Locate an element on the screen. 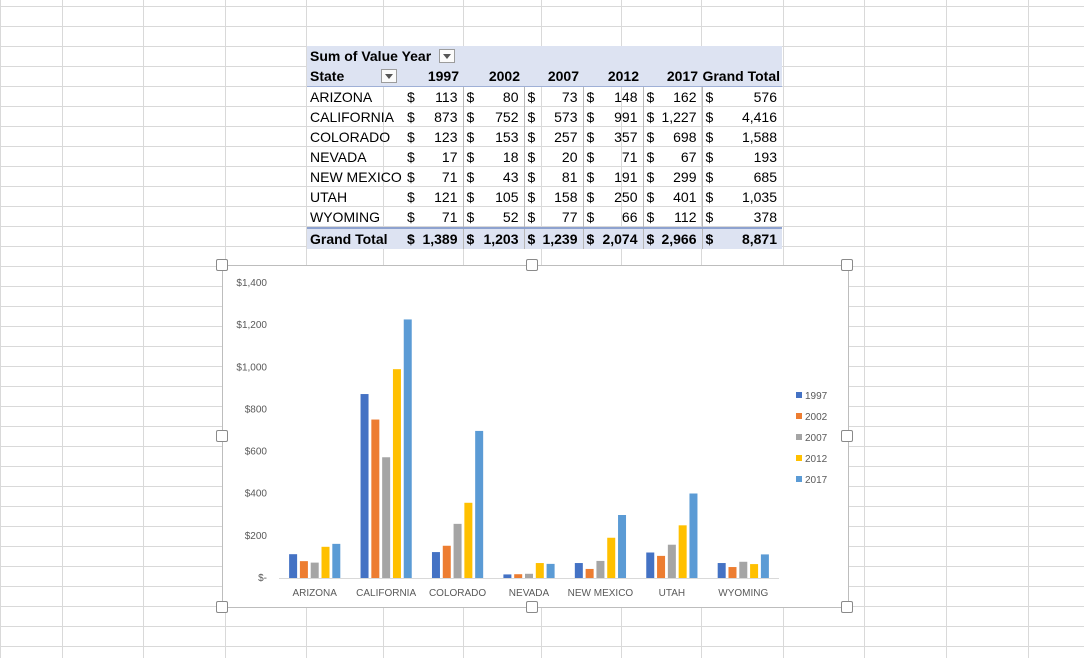  pivot-row-total-cell: $1,035 is located at coordinates (742, 197).